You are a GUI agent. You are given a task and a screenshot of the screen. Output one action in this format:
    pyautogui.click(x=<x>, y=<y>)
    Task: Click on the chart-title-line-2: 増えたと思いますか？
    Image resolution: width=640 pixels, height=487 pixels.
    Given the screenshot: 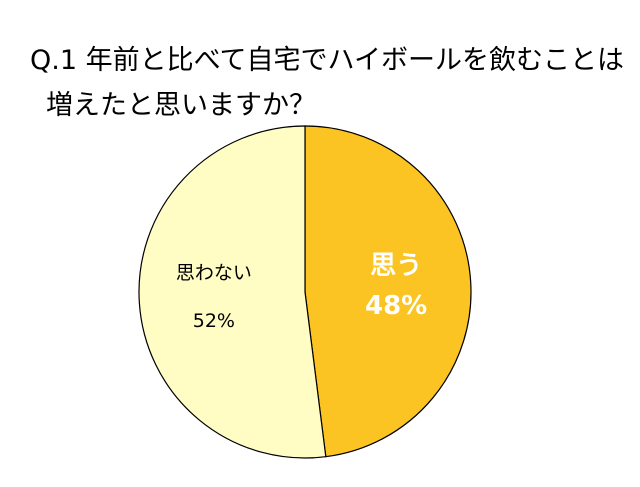 What is the action you would take?
    pyautogui.click(x=181, y=105)
    